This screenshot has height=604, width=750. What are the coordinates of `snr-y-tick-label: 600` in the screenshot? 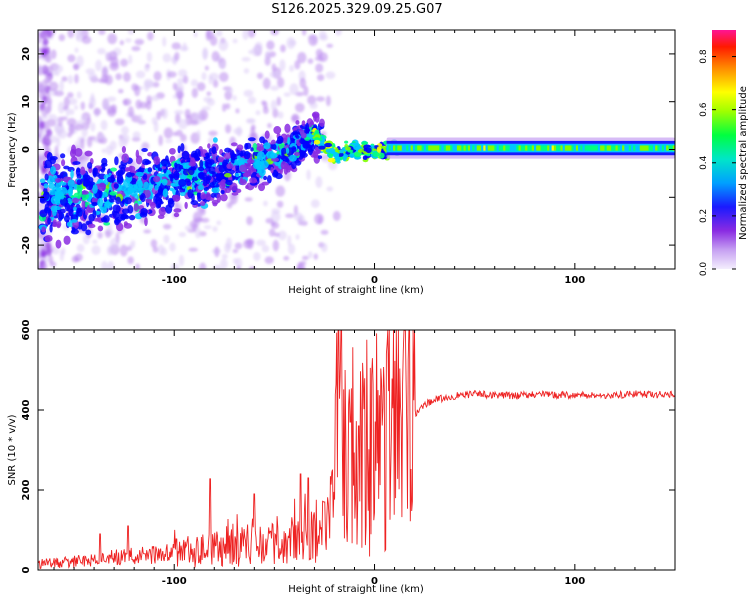 It's located at (26, 330).